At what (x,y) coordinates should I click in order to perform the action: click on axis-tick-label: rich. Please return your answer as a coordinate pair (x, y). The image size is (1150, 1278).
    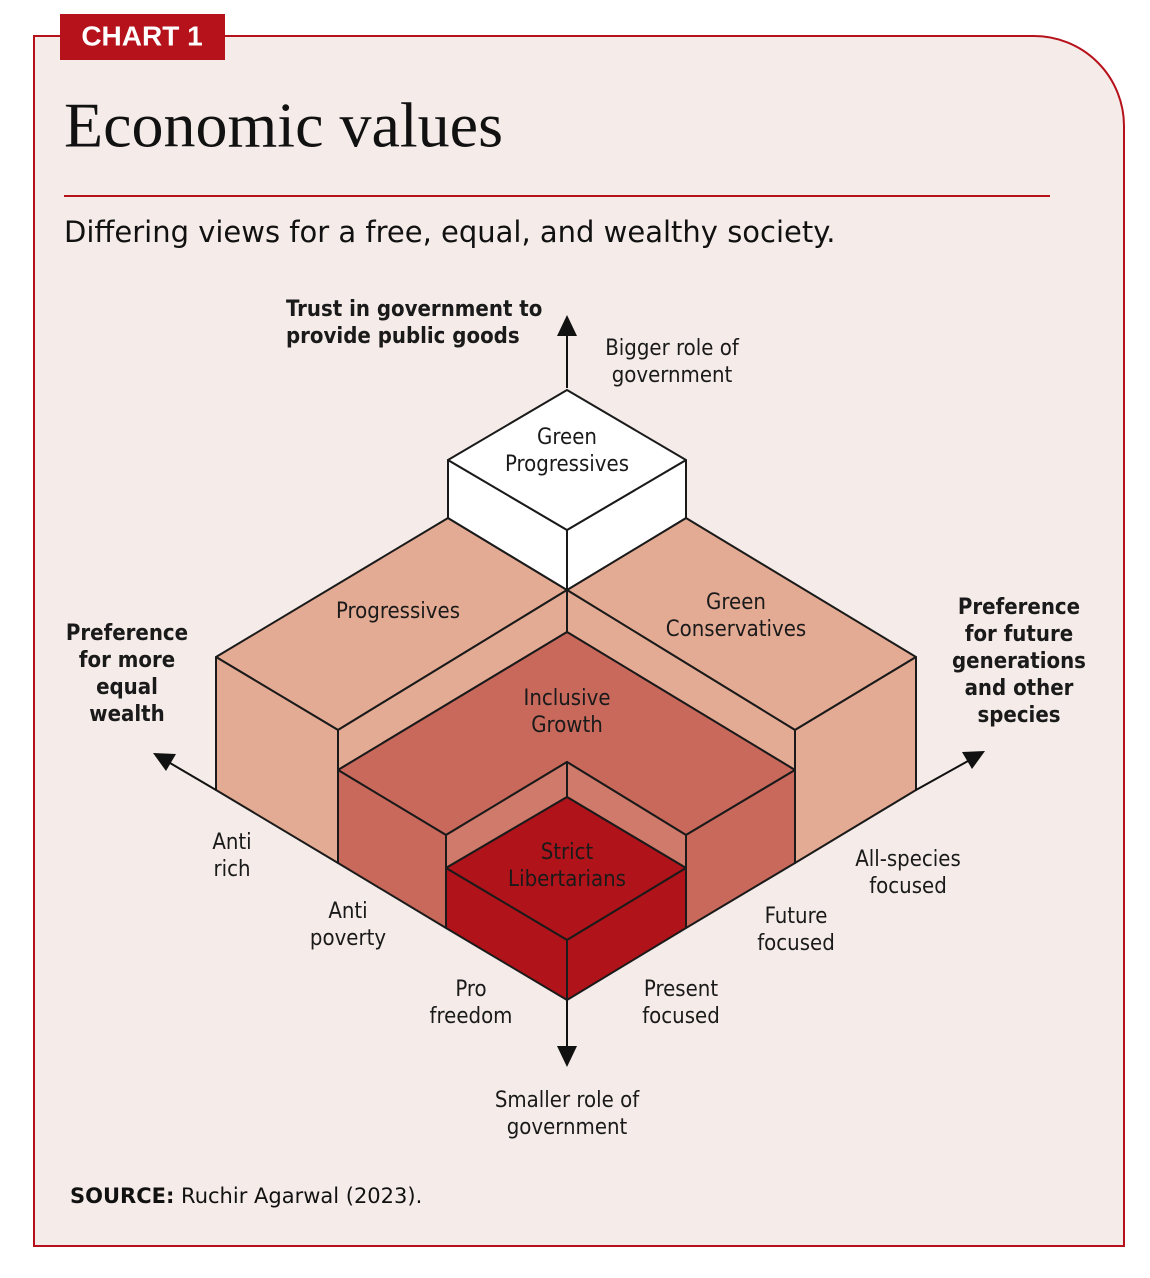
    Looking at the image, I should click on (231, 869).